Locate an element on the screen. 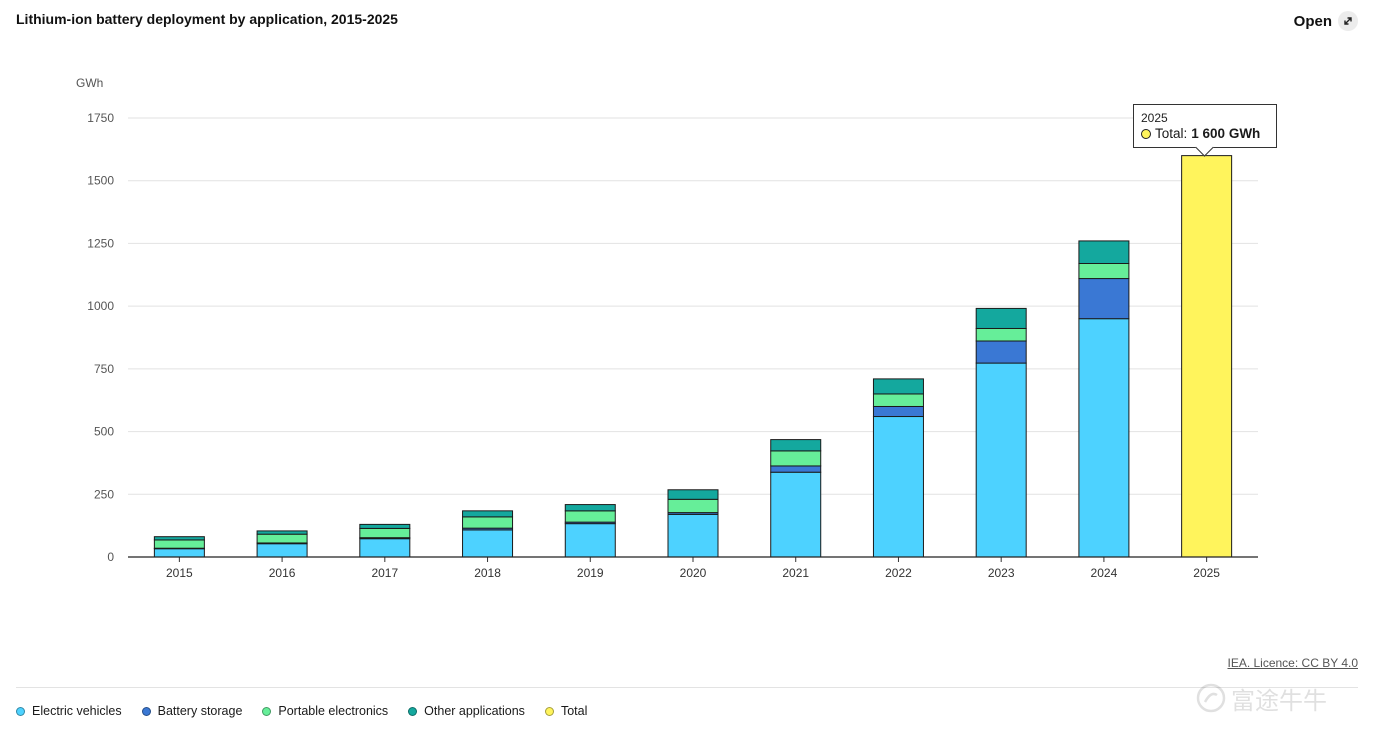 The width and height of the screenshot is (1376, 736). legend-divider is located at coordinates (687, 687).